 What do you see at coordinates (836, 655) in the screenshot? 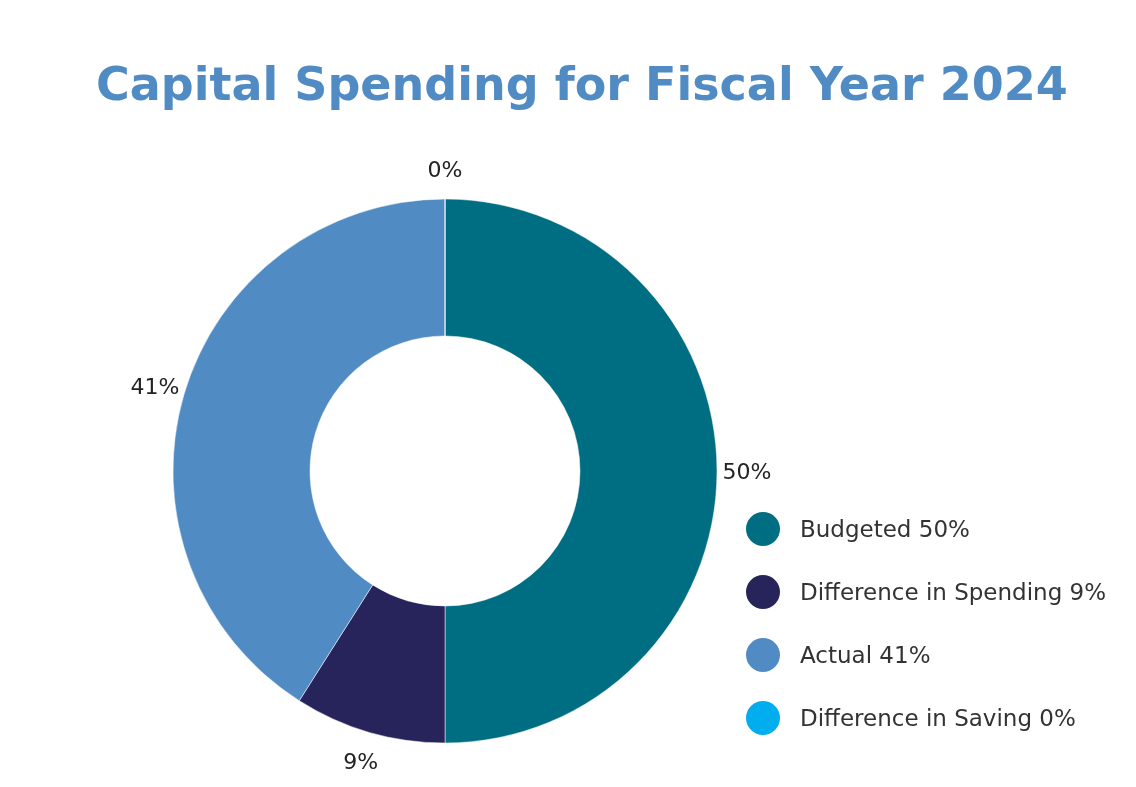
I see `legend-label: Actual` at bounding box center [836, 655].